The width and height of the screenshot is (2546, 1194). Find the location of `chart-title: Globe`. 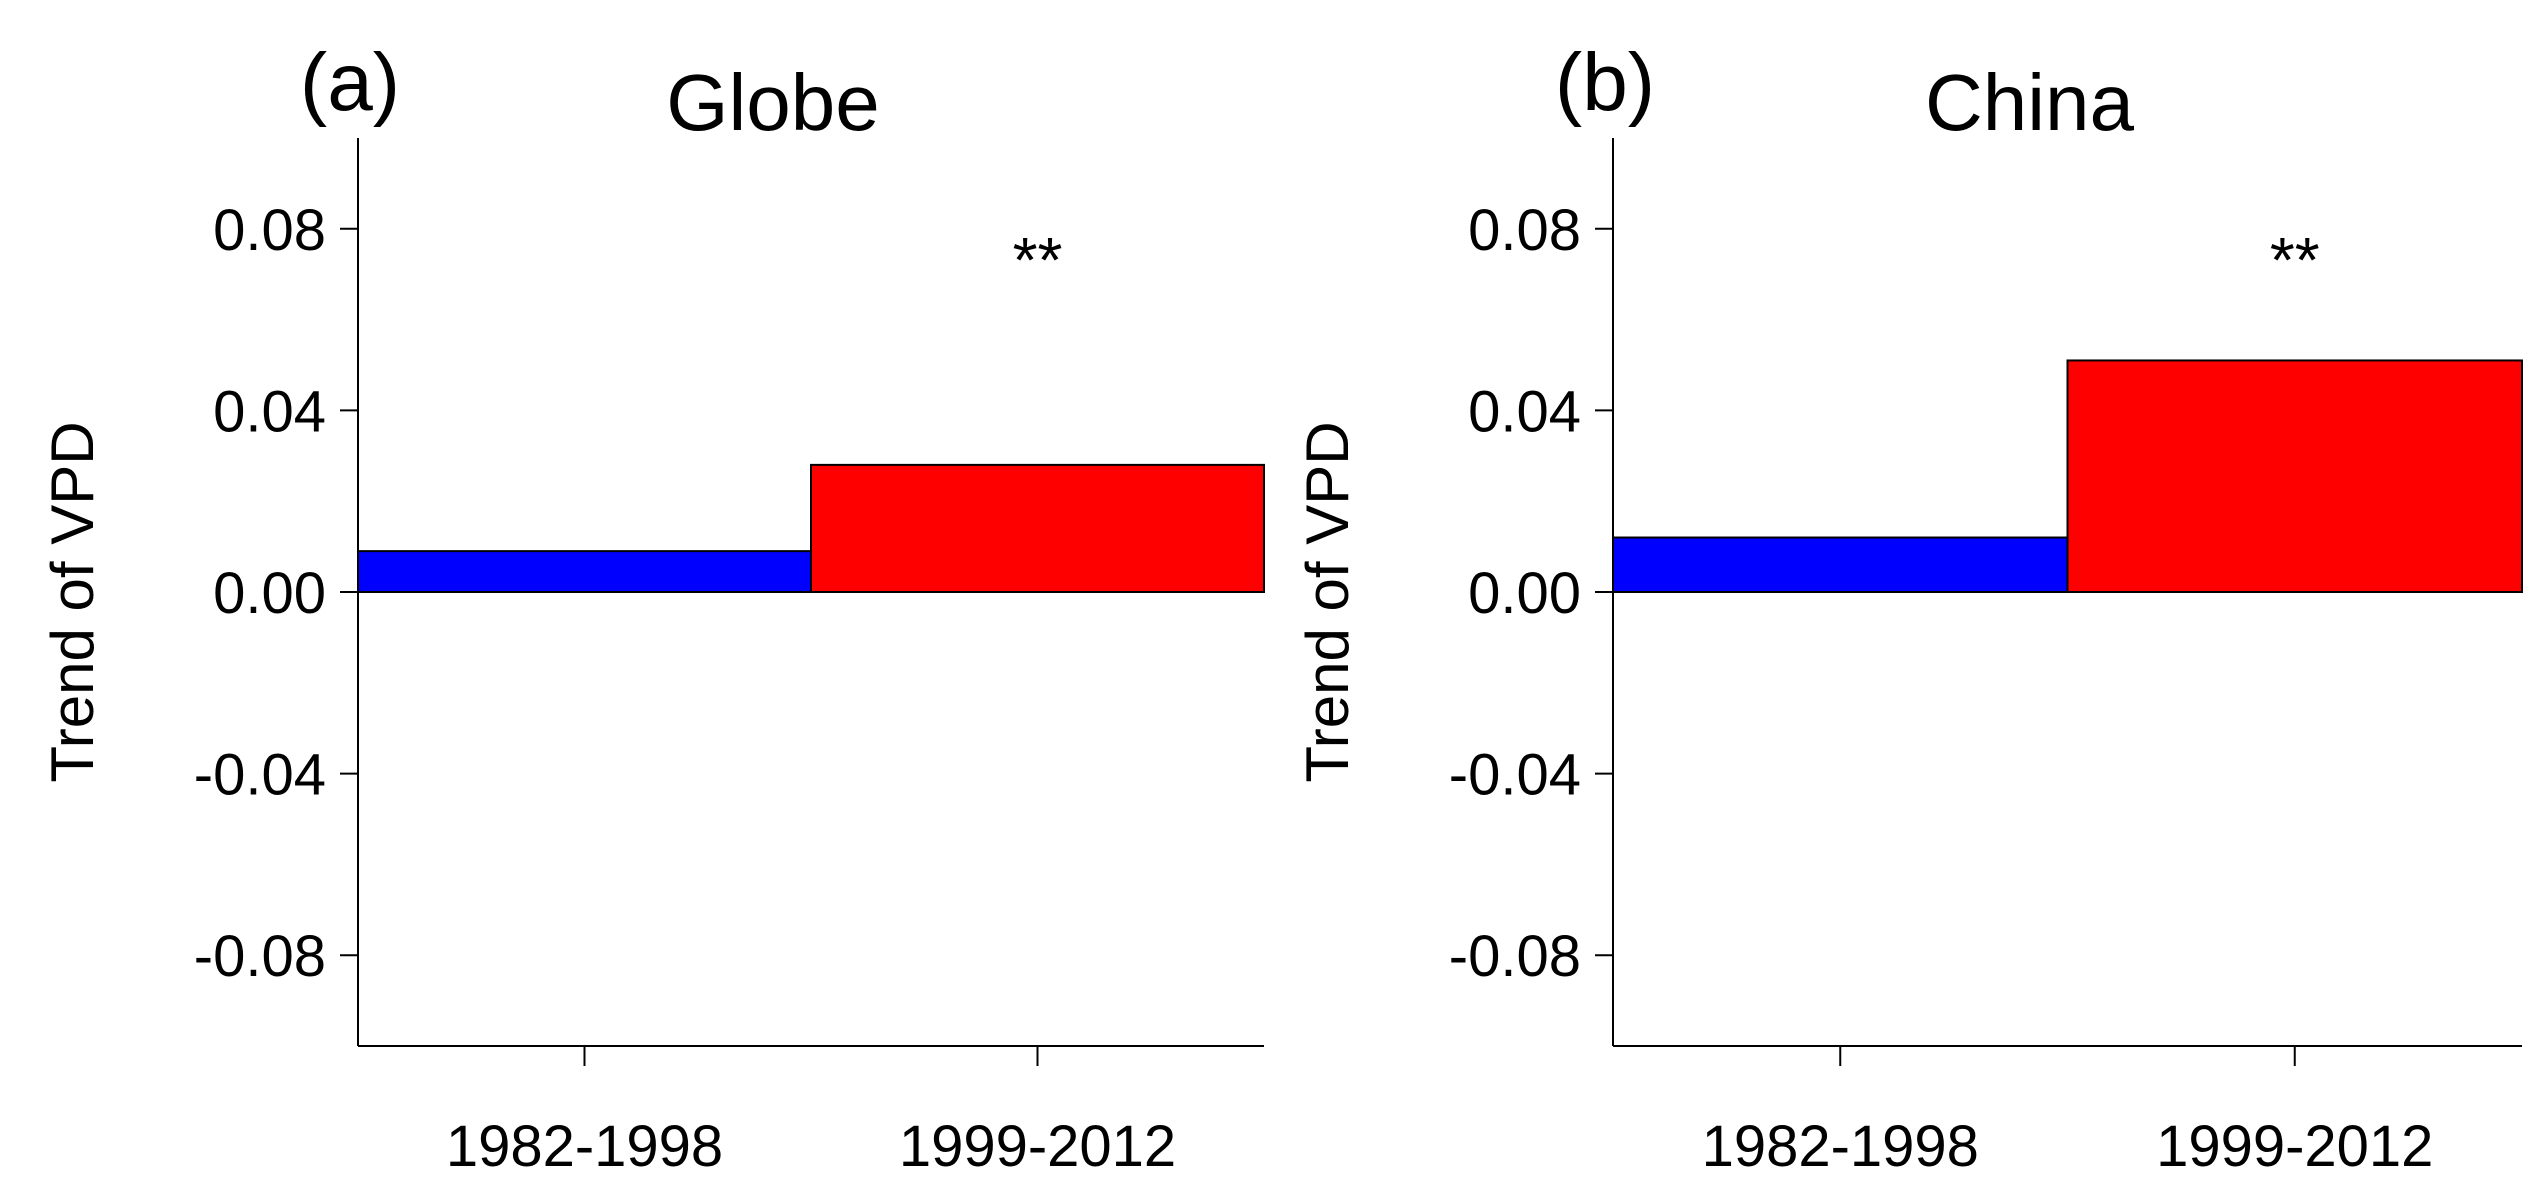

chart-title: Globe is located at coordinates (772, 102).